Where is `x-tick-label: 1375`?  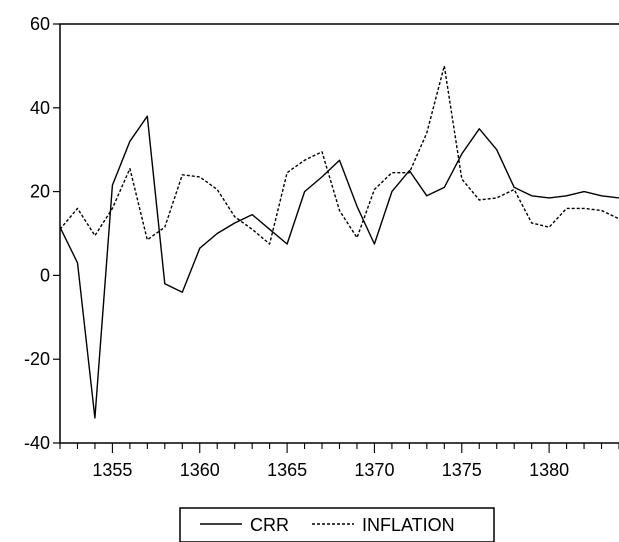 x-tick-label: 1375 is located at coordinates (462, 470).